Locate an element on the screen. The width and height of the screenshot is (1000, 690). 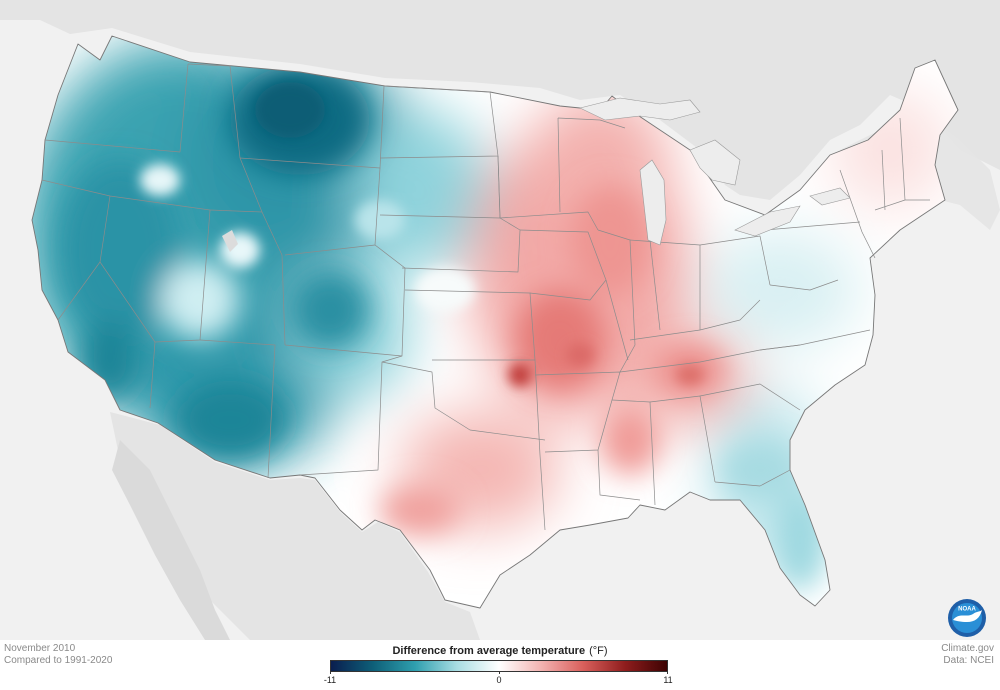
legend-title-text: Difference from average temperature is located at coordinates (489, 651).